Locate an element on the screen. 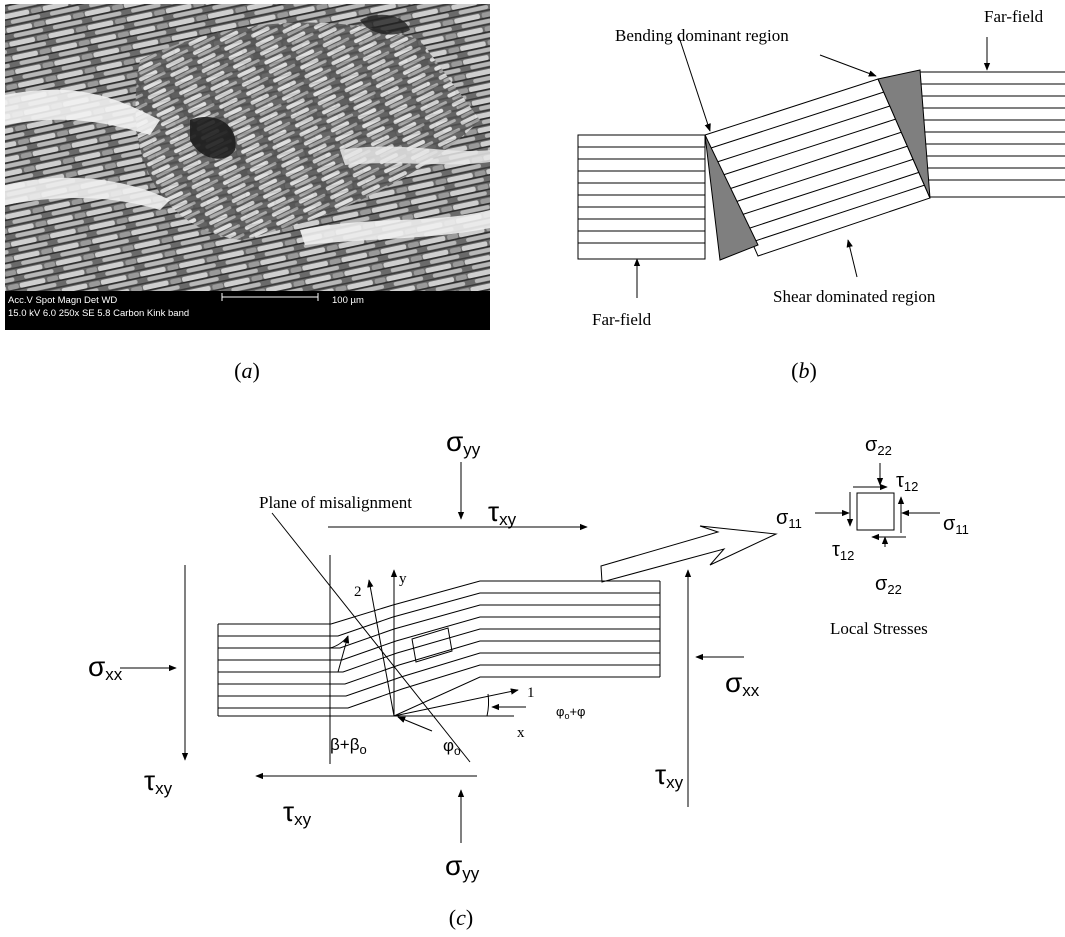 The width and height of the screenshot is (1065, 937). label-sigma-22-bottom: σ22 is located at coordinates (888, 585).